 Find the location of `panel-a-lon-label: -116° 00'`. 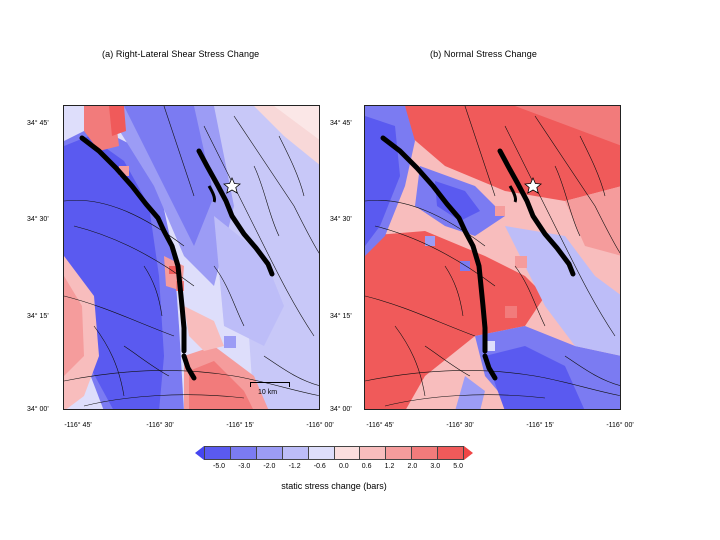

panel-a-lon-label: -116° 00' is located at coordinates (320, 425).